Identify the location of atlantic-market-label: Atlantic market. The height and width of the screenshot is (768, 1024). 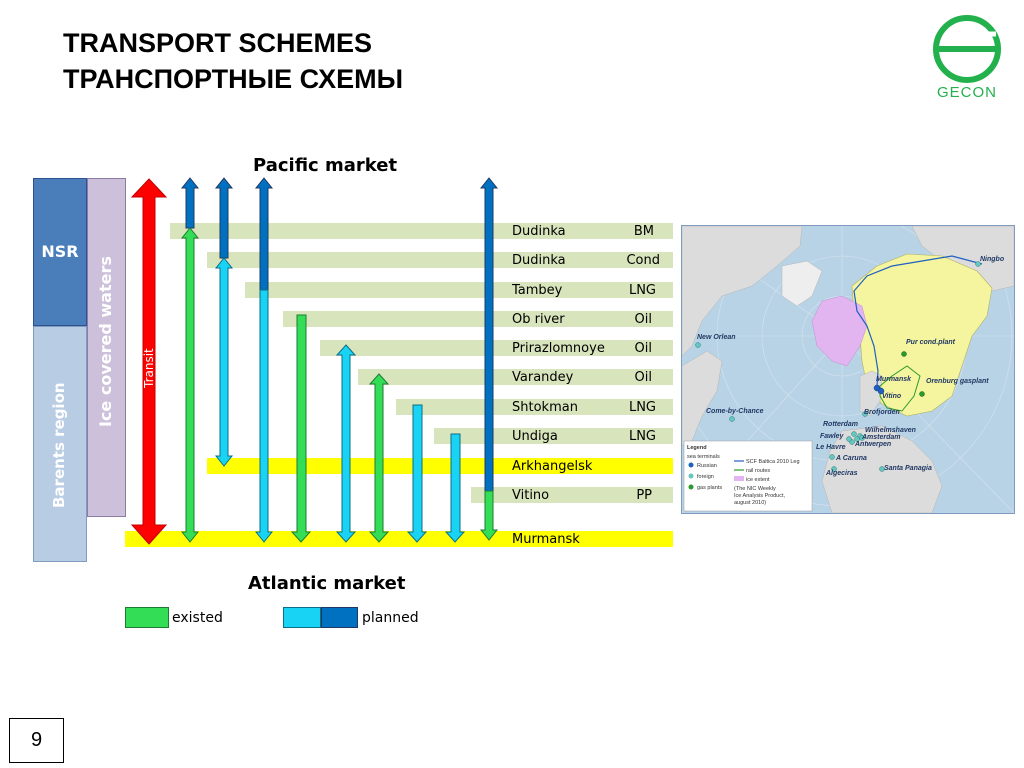
(327, 583).